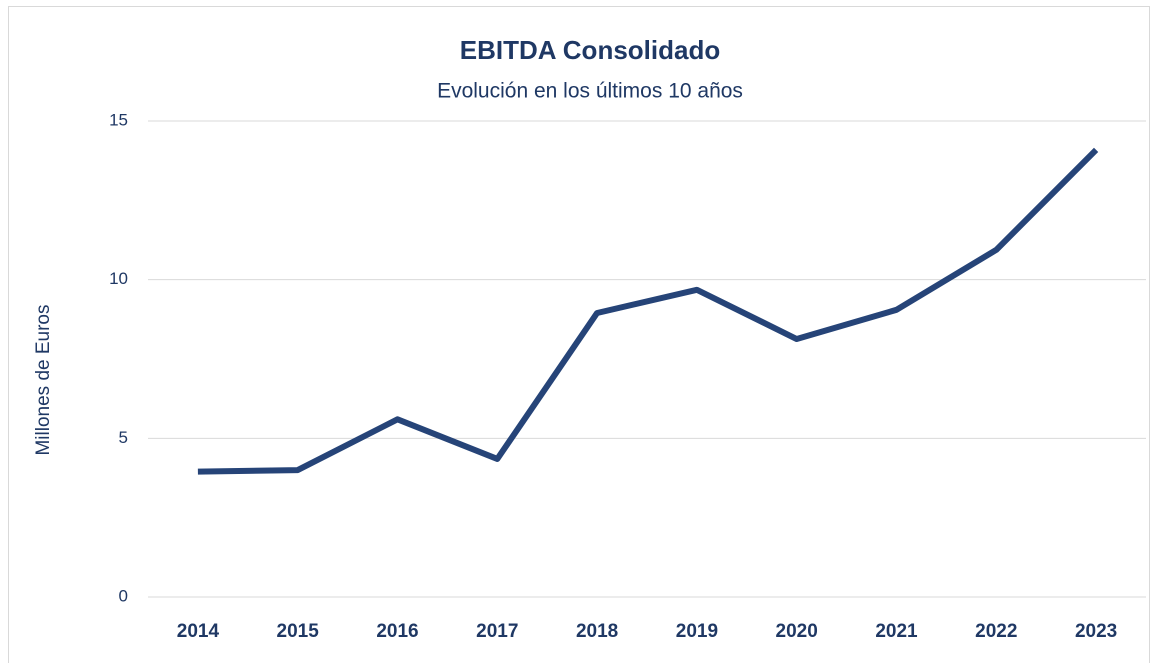 Image resolution: width=1158 pixels, height=663 pixels. Describe the element at coordinates (118, 278) in the screenshot. I see `y-tick-label: 10` at that location.